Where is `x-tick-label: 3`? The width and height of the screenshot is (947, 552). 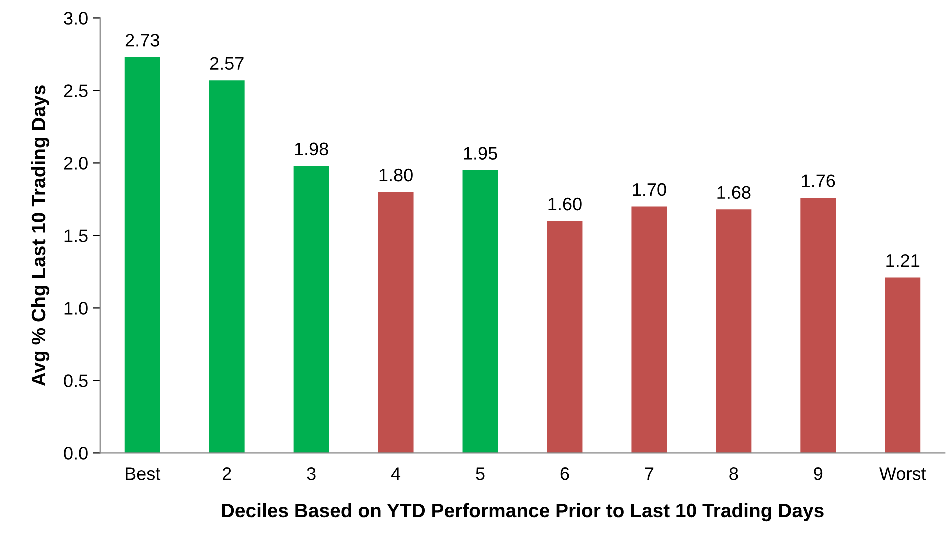 x-tick-label: 3 is located at coordinates (311, 474).